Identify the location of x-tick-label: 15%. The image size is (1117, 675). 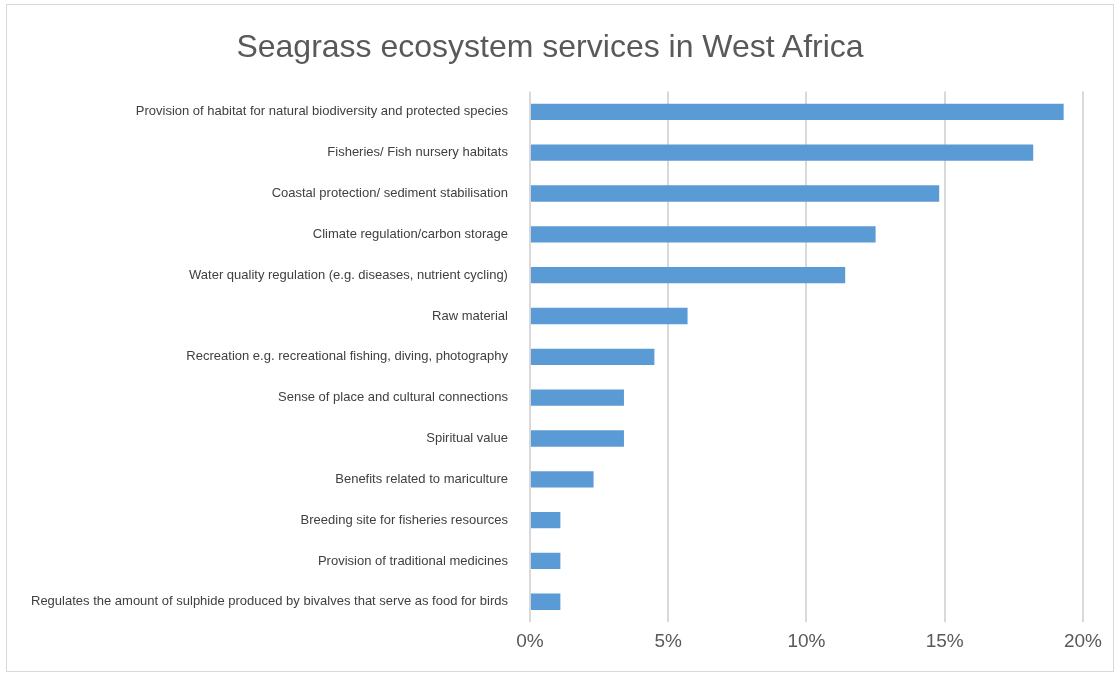
(944, 640).